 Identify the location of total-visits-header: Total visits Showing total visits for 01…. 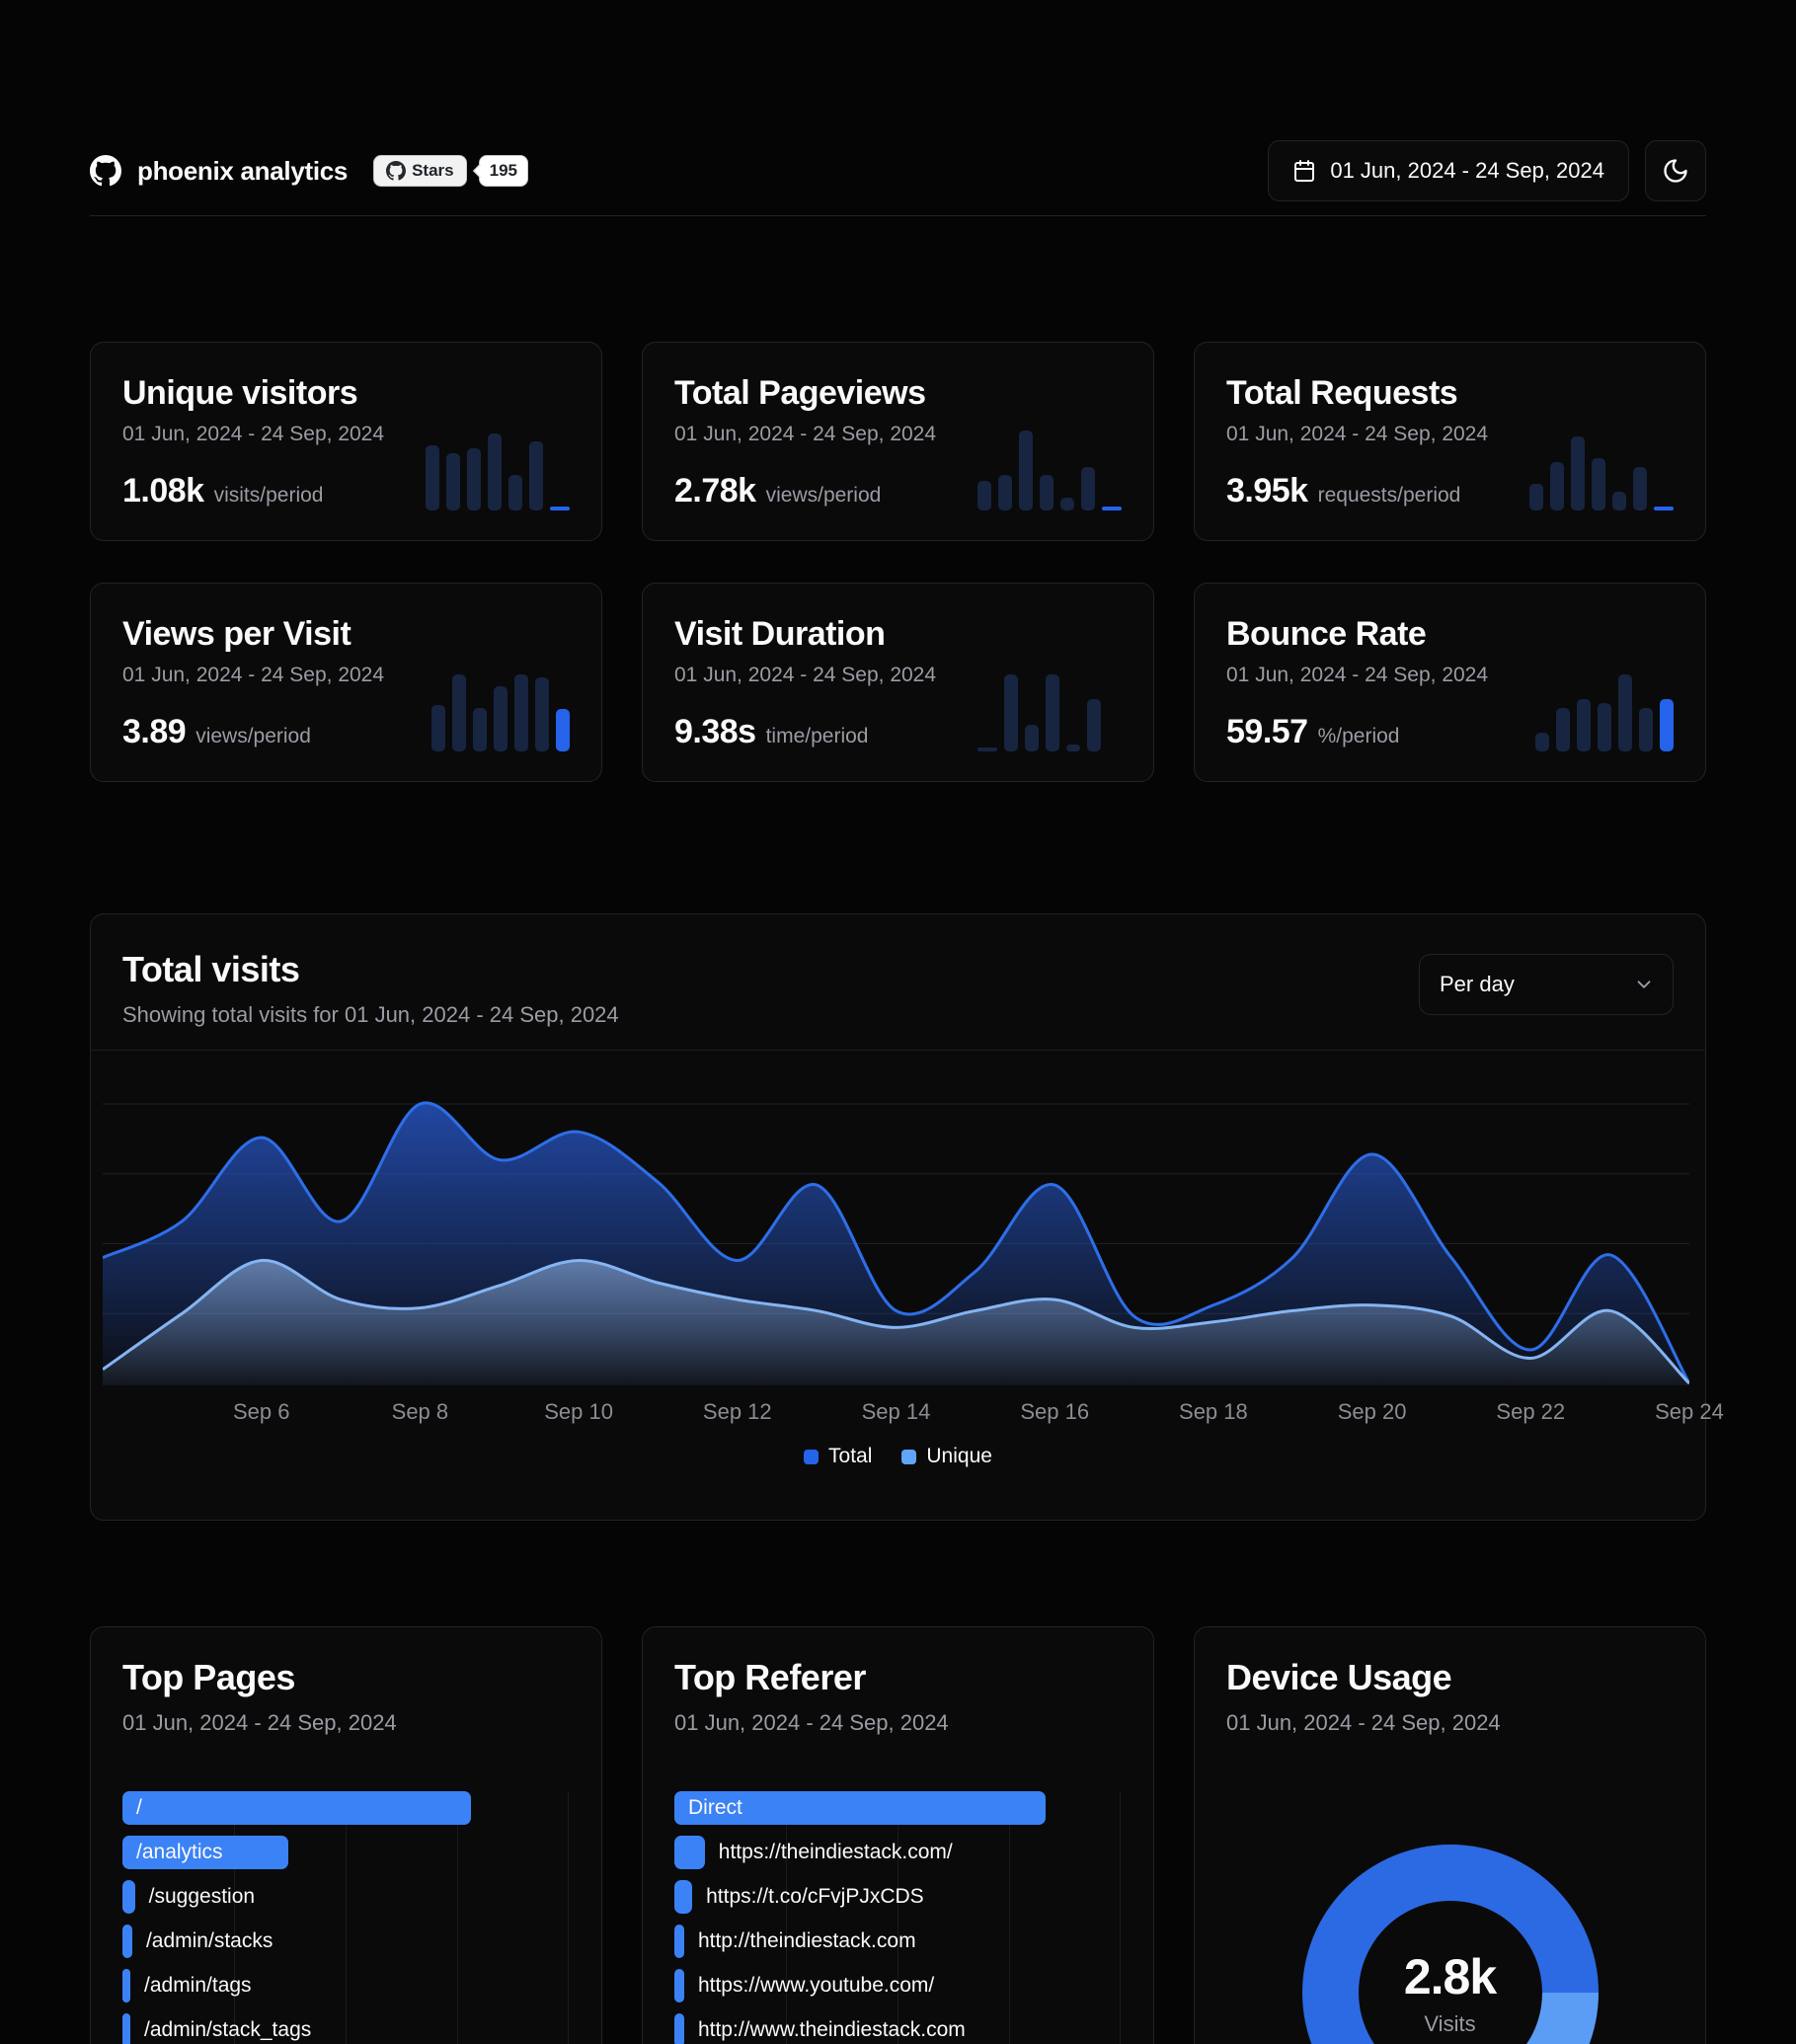
(898, 982).